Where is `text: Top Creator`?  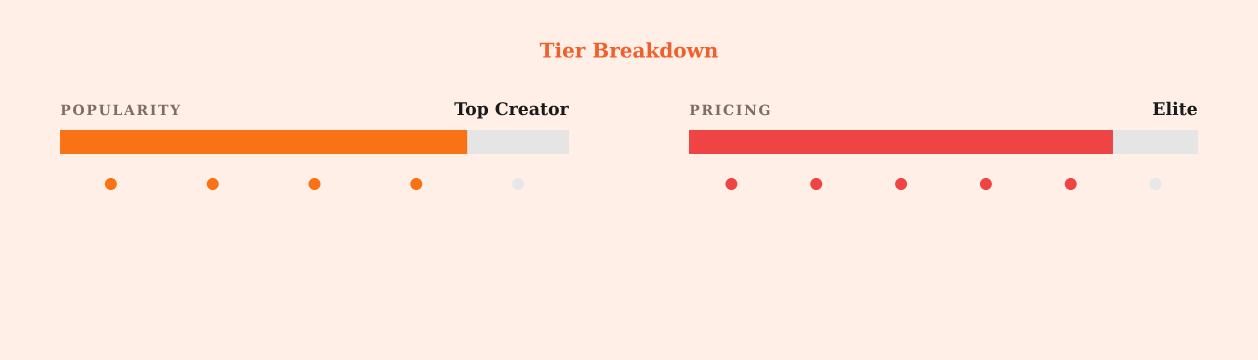 text: Top Creator is located at coordinates (511, 110).